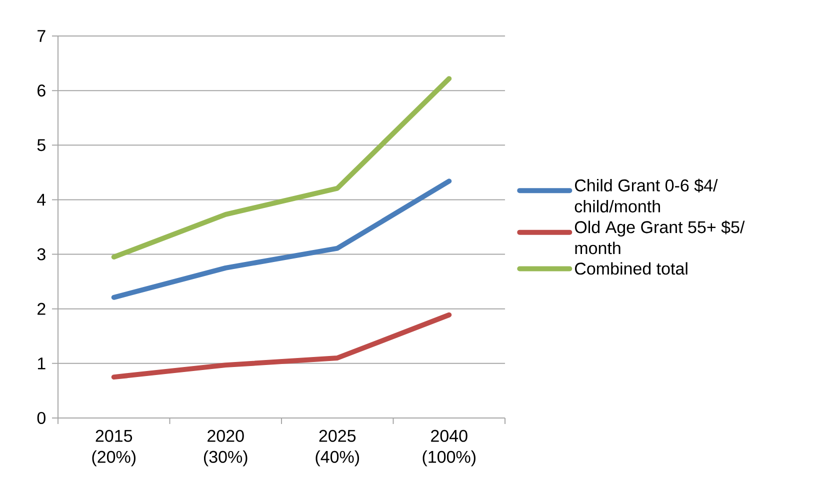  Describe the element at coordinates (449, 448) in the screenshot. I see `x-tick-label: 2040 (100%)` at that location.